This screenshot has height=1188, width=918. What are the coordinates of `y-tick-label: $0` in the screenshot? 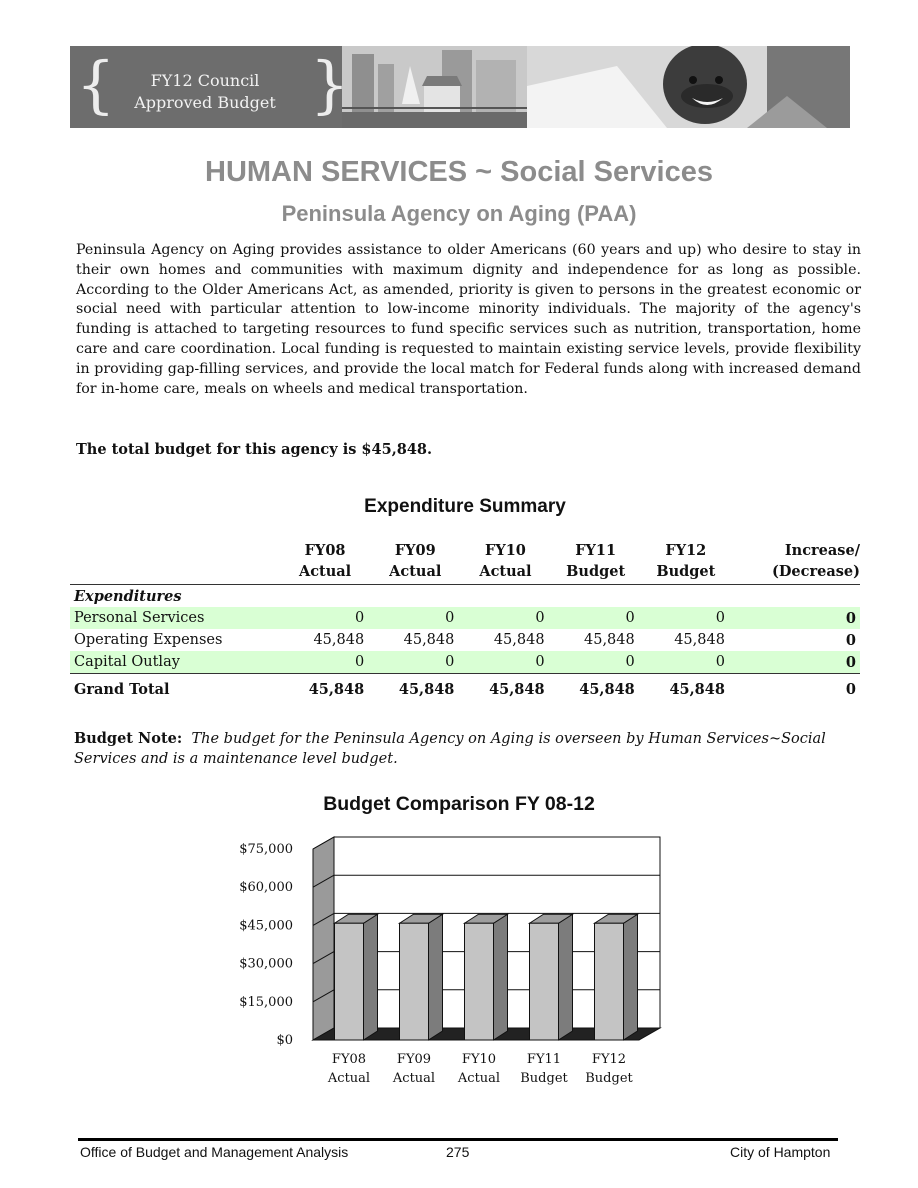 It's located at (284, 1040).